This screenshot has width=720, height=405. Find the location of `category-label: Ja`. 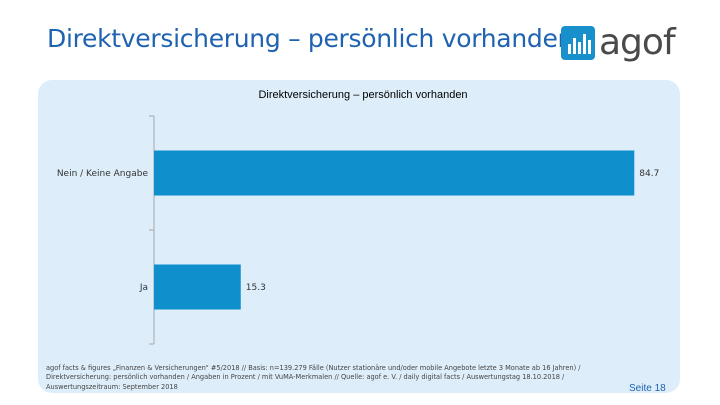

category-label: Ja is located at coordinates (143, 288).